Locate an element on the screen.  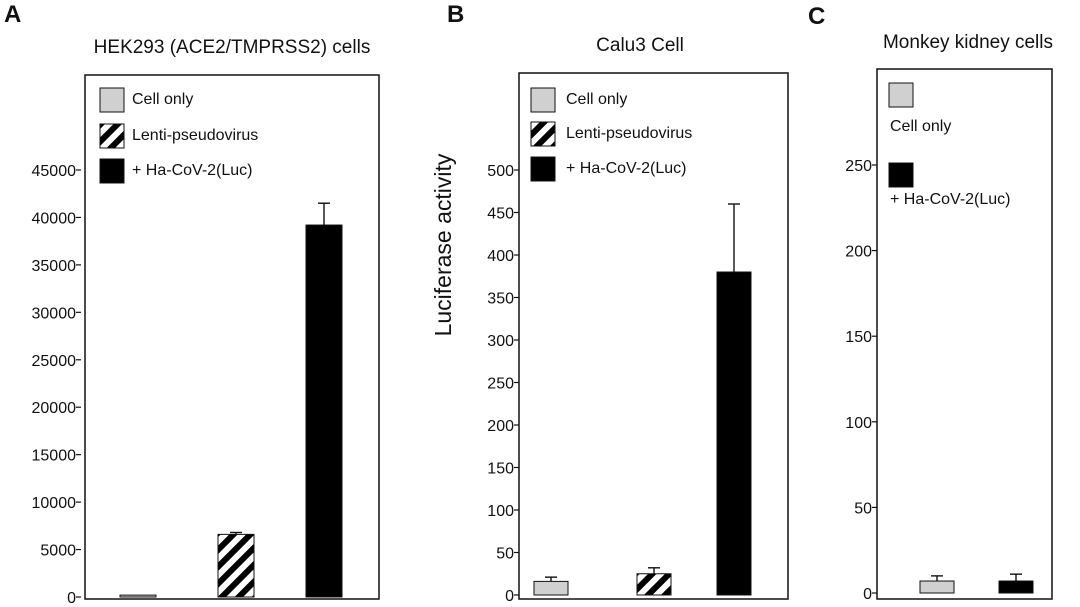
y-tick-label: 500 is located at coordinates (500, 171).